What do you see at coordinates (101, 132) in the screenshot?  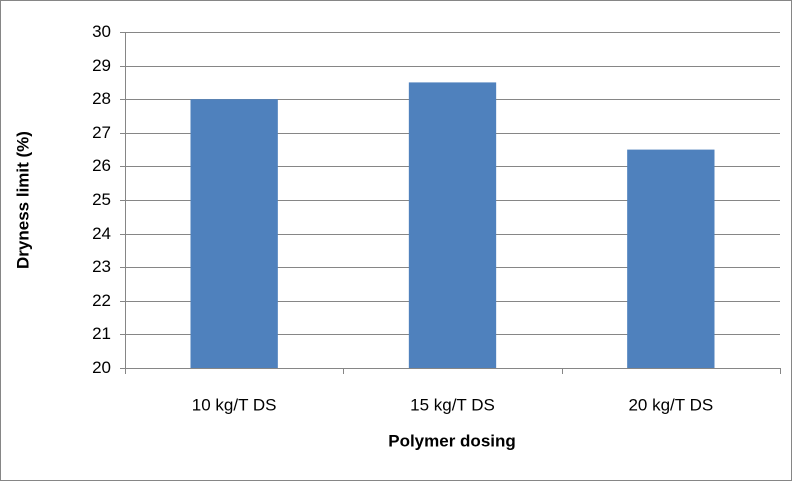 I see `y-tick-label: 27` at bounding box center [101, 132].